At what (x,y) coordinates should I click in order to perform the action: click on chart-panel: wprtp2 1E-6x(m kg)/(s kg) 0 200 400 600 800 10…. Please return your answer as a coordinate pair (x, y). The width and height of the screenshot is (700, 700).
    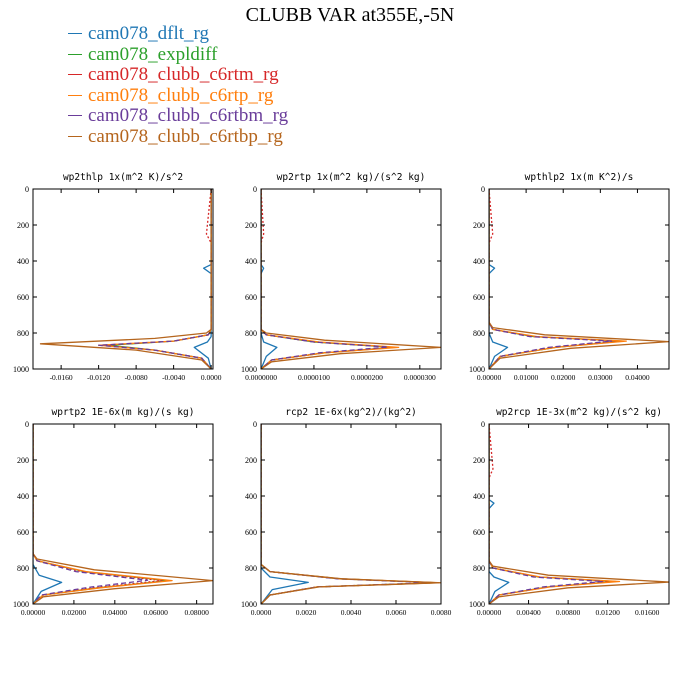
    Looking at the image, I should click on (113, 512).